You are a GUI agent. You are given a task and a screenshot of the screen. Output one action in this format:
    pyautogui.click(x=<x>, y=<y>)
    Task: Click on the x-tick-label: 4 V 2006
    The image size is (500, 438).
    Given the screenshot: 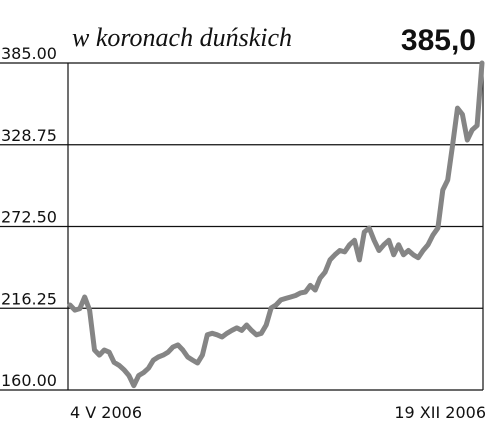 What is the action you would take?
    pyautogui.click(x=106, y=412)
    